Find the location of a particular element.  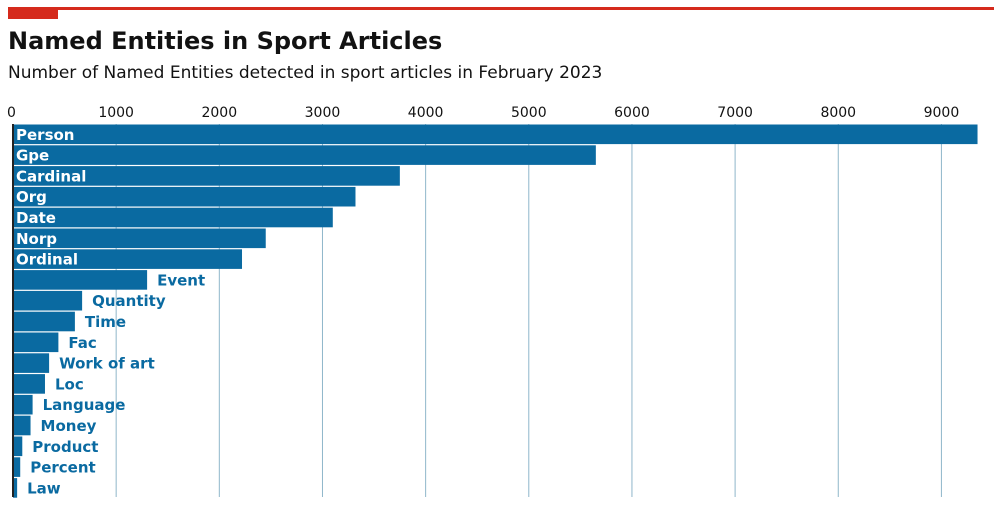

x-tick-label: 8000 is located at coordinates (838, 113).